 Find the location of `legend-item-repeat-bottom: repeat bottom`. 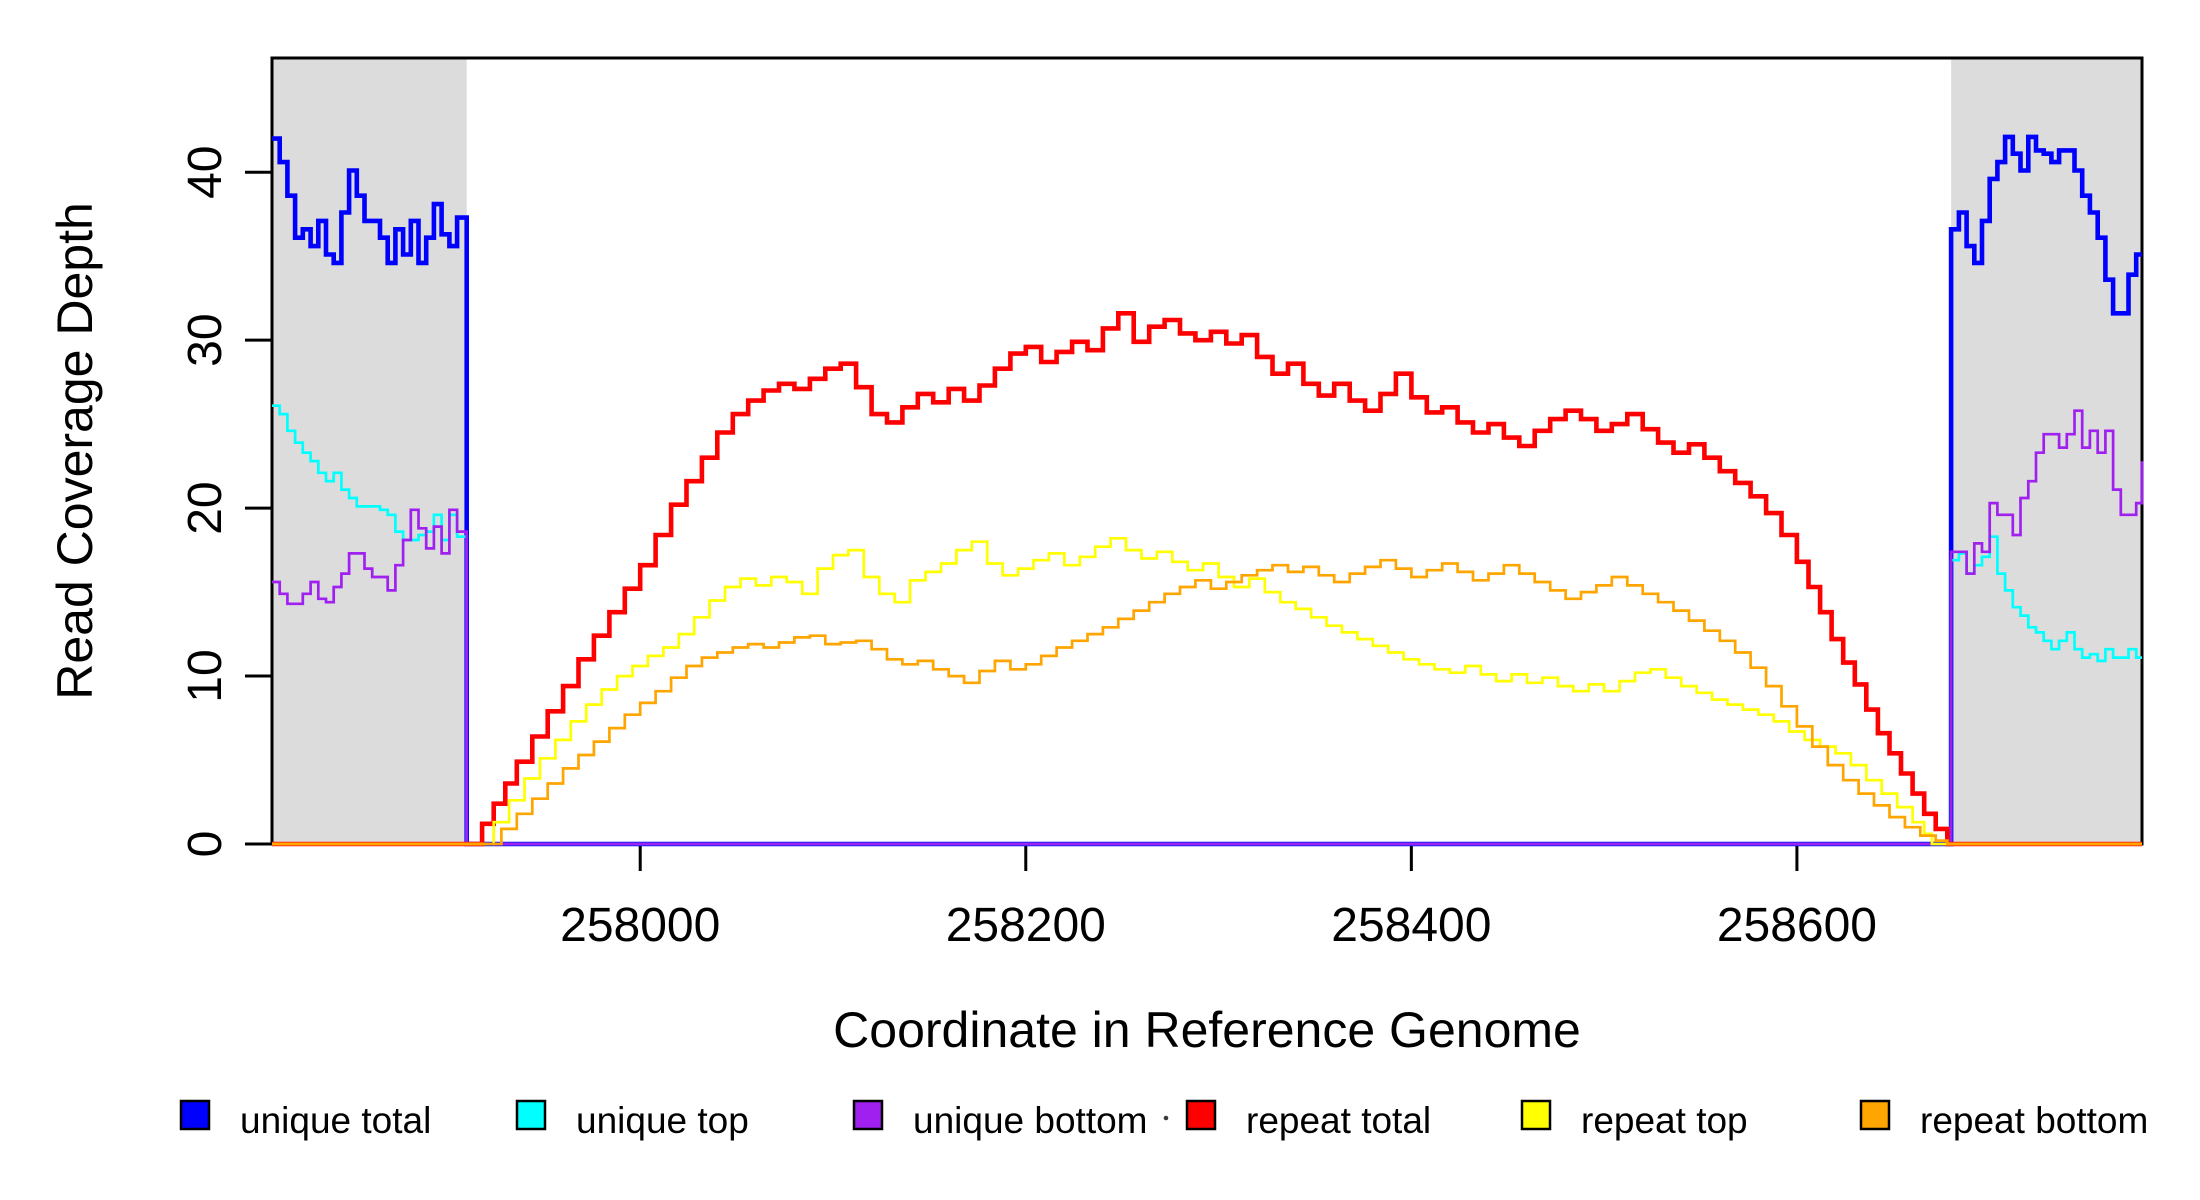

legend-item-repeat-bottom: repeat bottom is located at coordinates (2003, 1120).